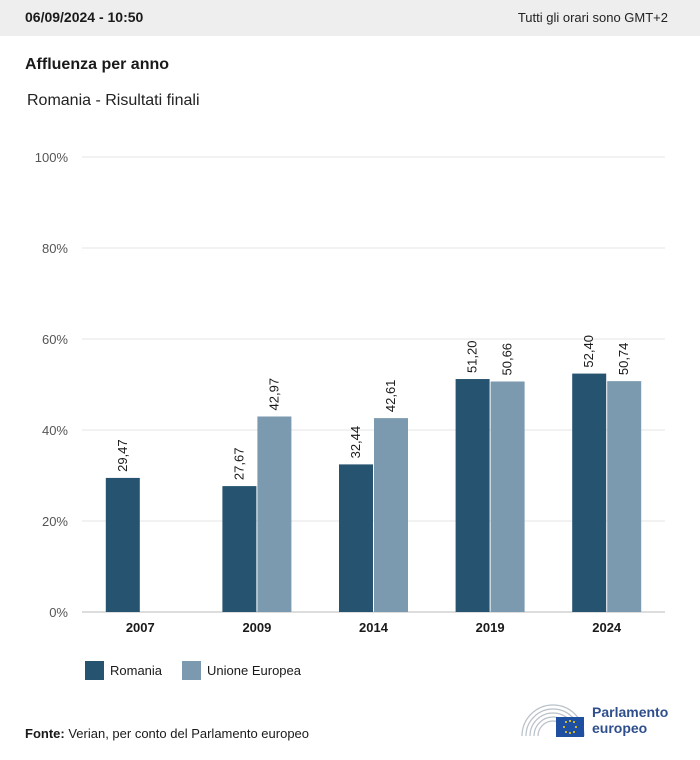 This screenshot has width=700, height=760. Describe the element at coordinates (607, 627) in the screenshot. I see `x-tick-label: 2024` at that location.